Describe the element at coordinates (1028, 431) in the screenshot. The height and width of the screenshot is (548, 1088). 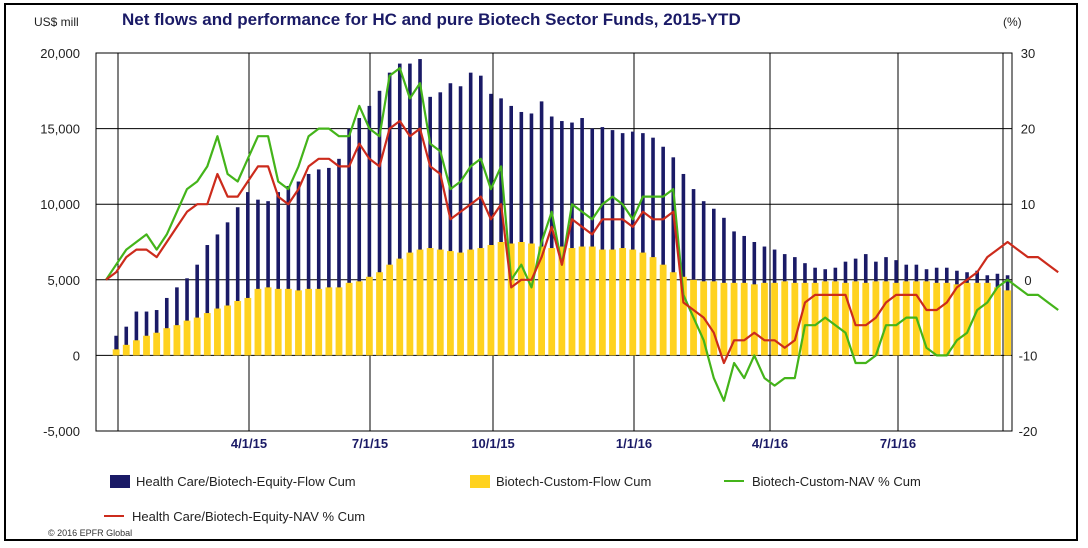
I see `y2-tick-label: -20` at that location.